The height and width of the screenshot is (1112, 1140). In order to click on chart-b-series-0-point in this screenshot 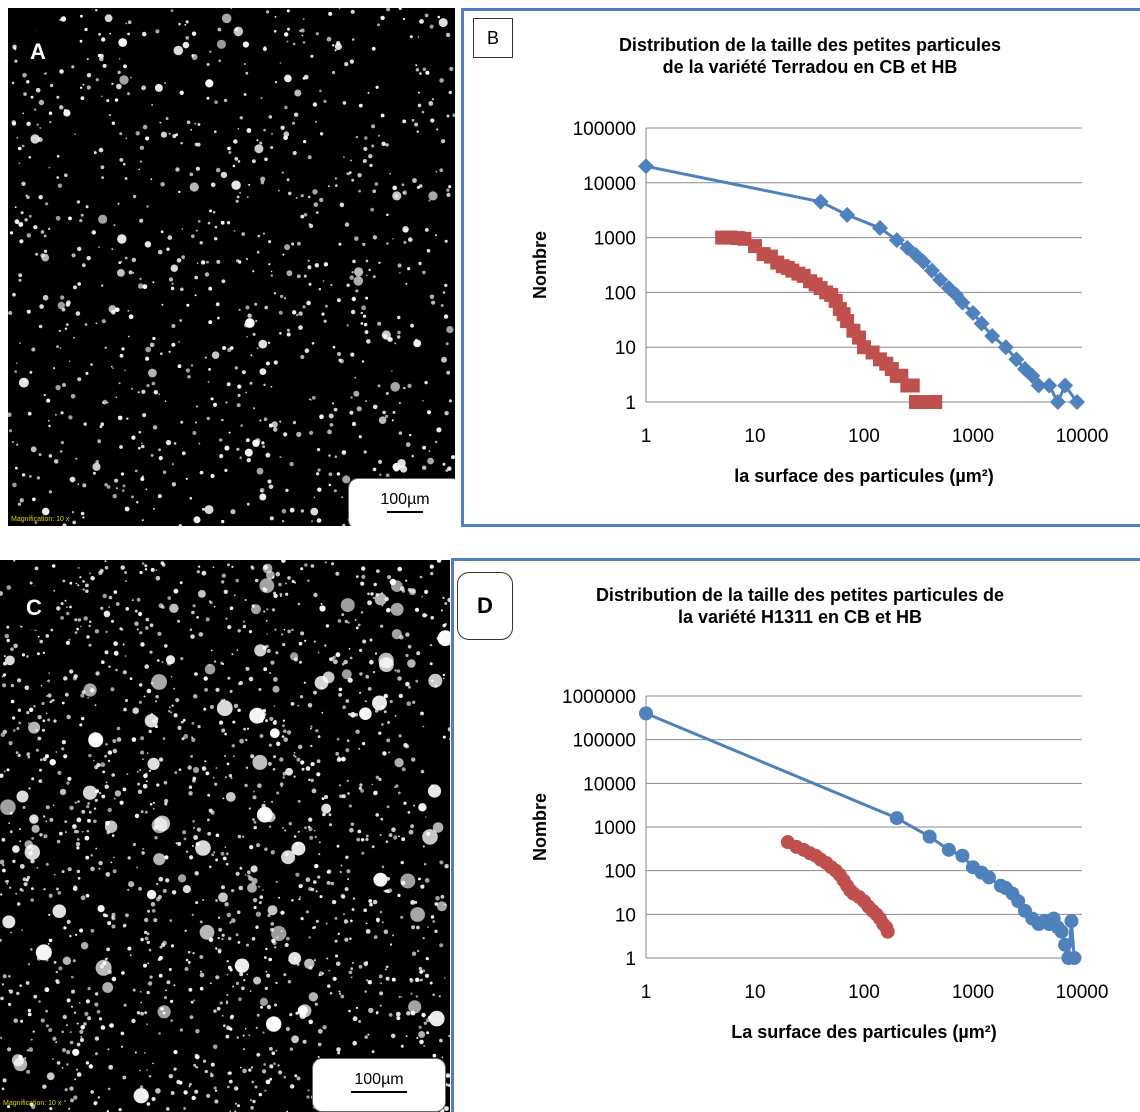, I will do `click(992, 336)`.